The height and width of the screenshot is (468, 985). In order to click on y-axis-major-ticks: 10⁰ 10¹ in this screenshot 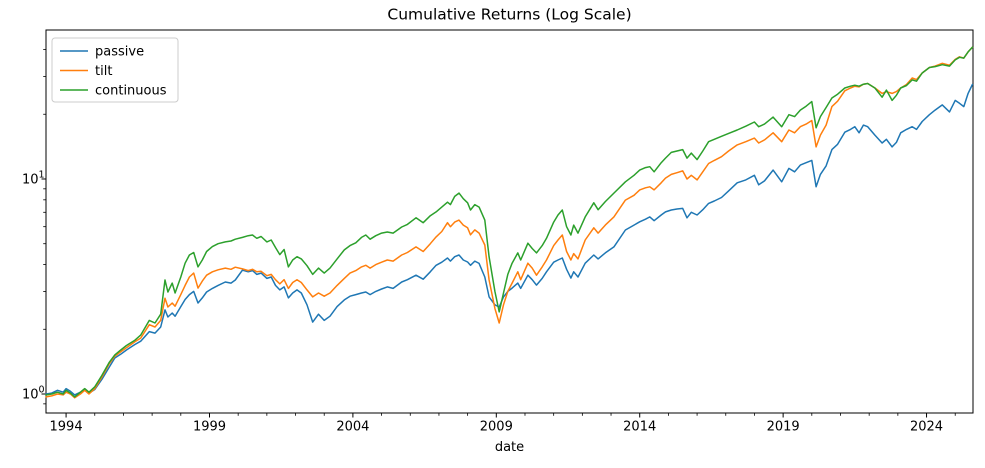, I will do `click(34, 286)`.